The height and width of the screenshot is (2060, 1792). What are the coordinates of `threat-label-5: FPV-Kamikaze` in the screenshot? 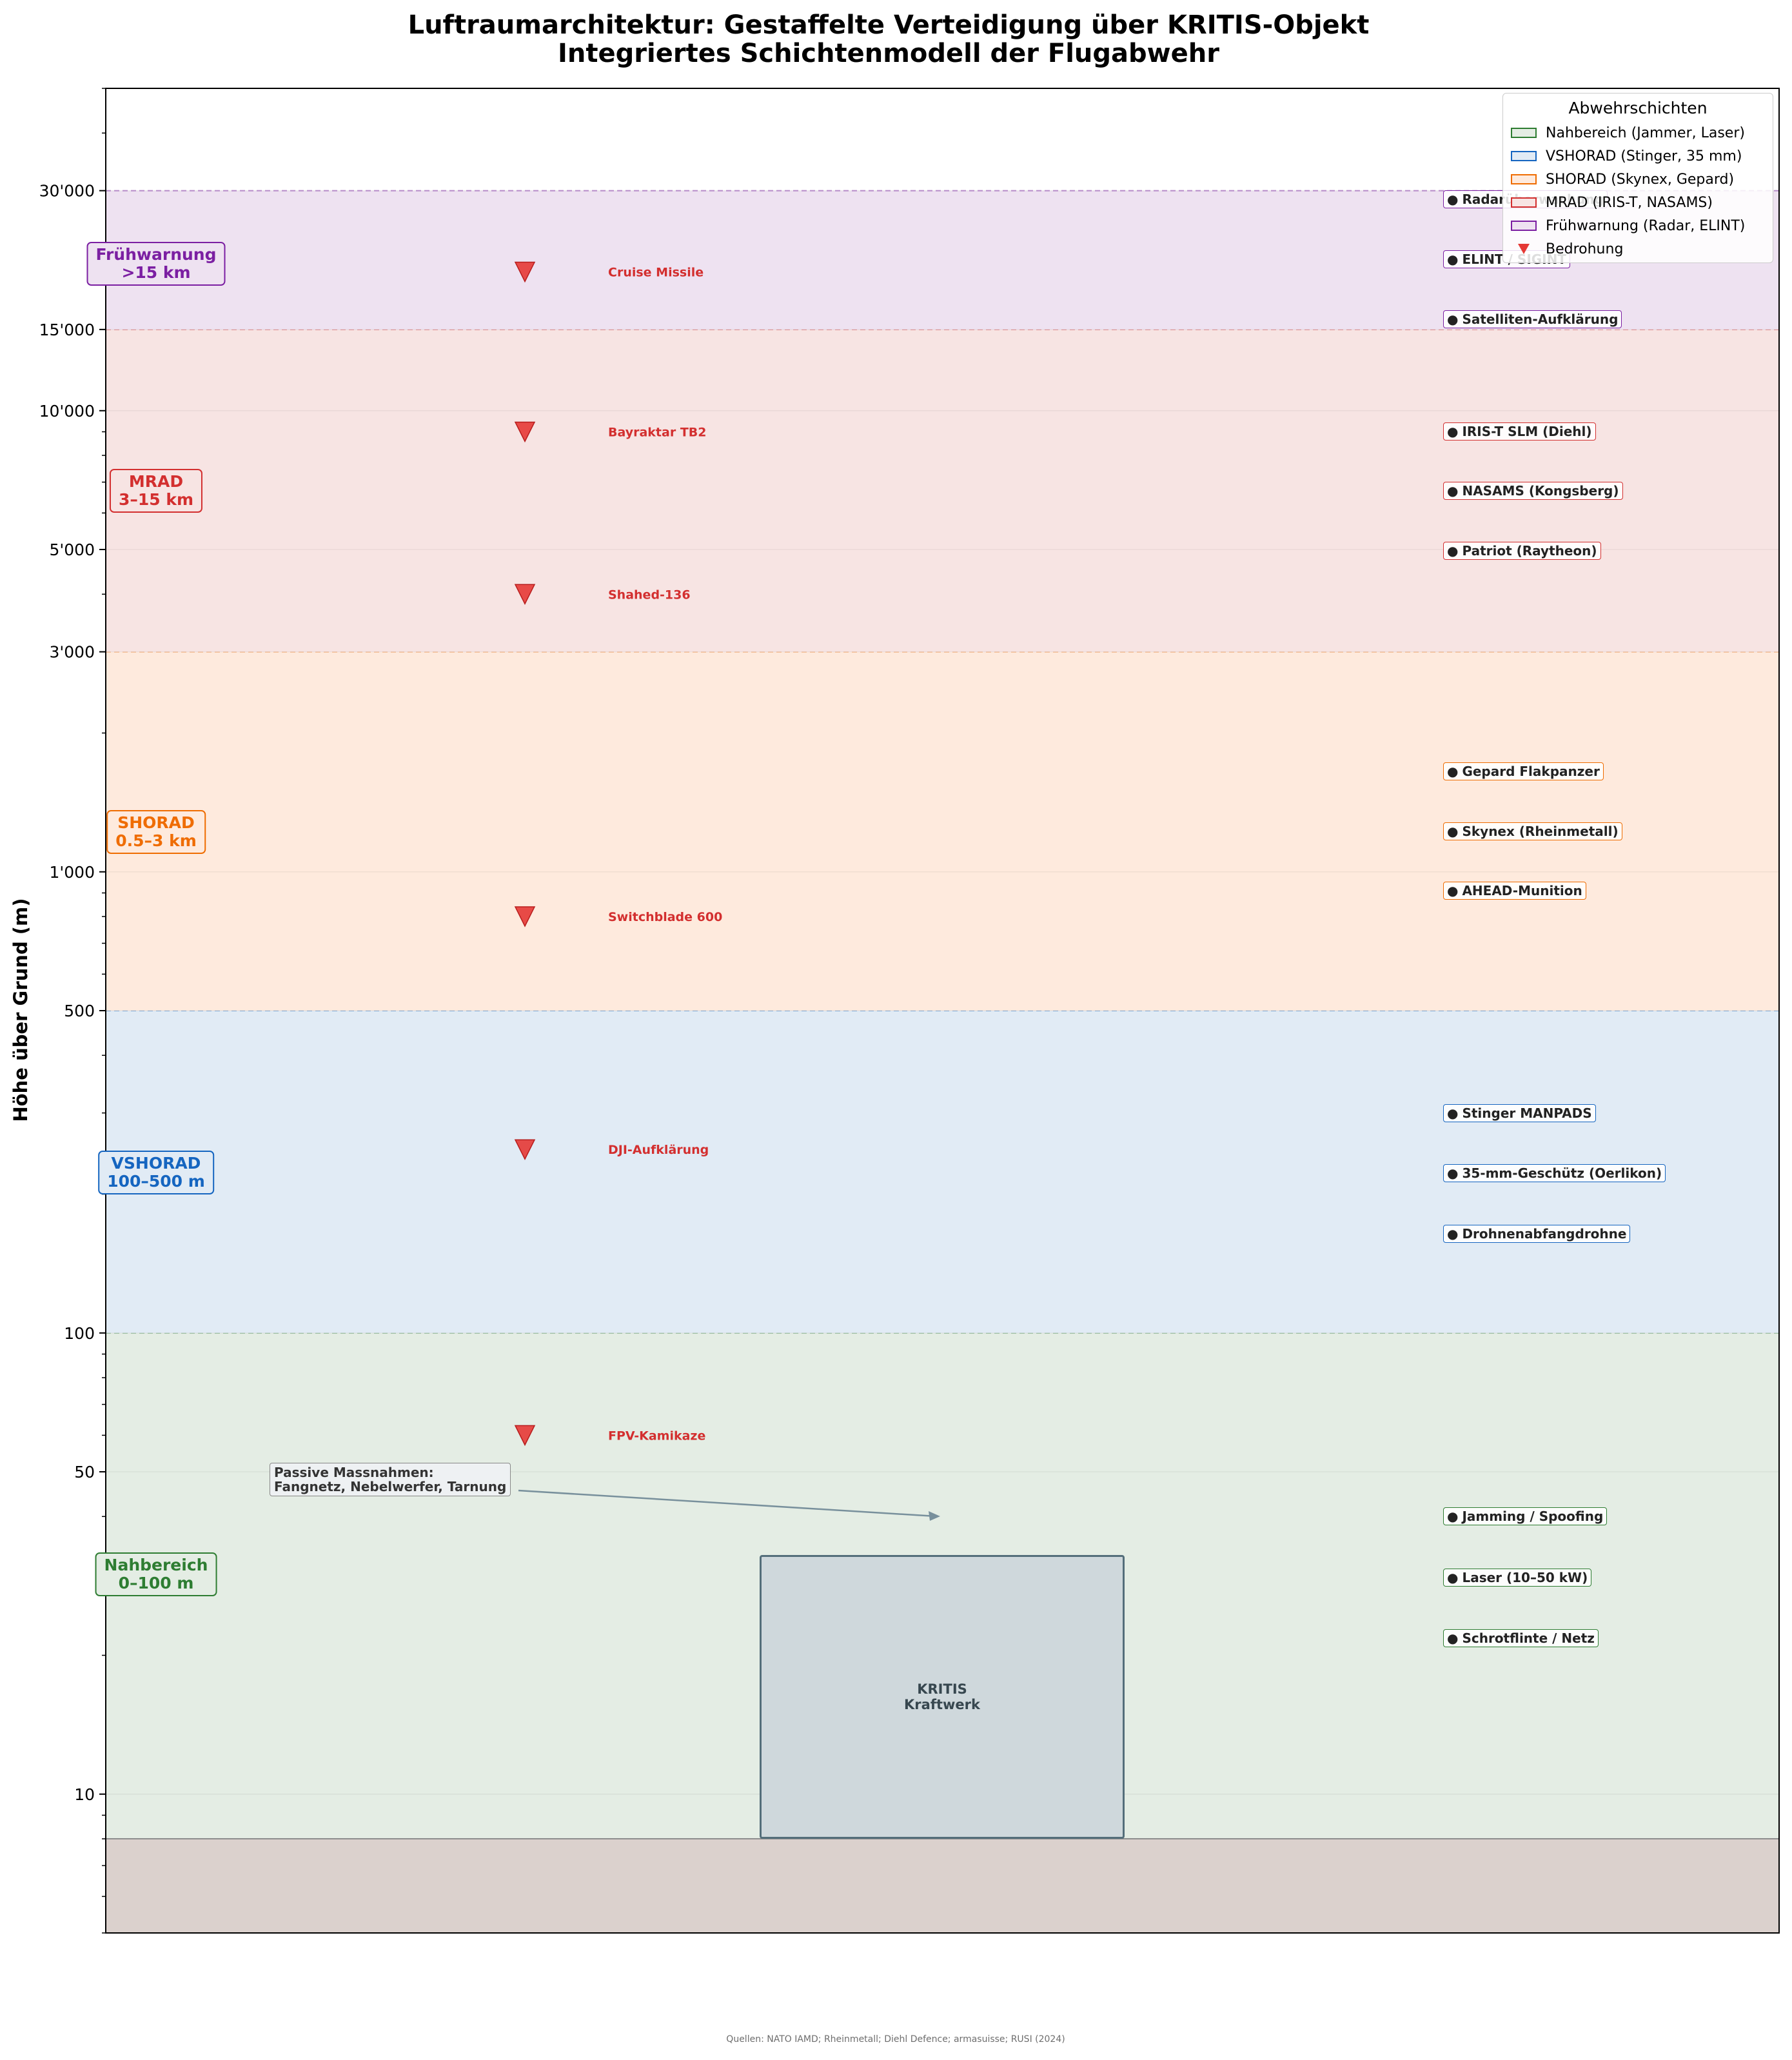 It's located at (656, 1436).